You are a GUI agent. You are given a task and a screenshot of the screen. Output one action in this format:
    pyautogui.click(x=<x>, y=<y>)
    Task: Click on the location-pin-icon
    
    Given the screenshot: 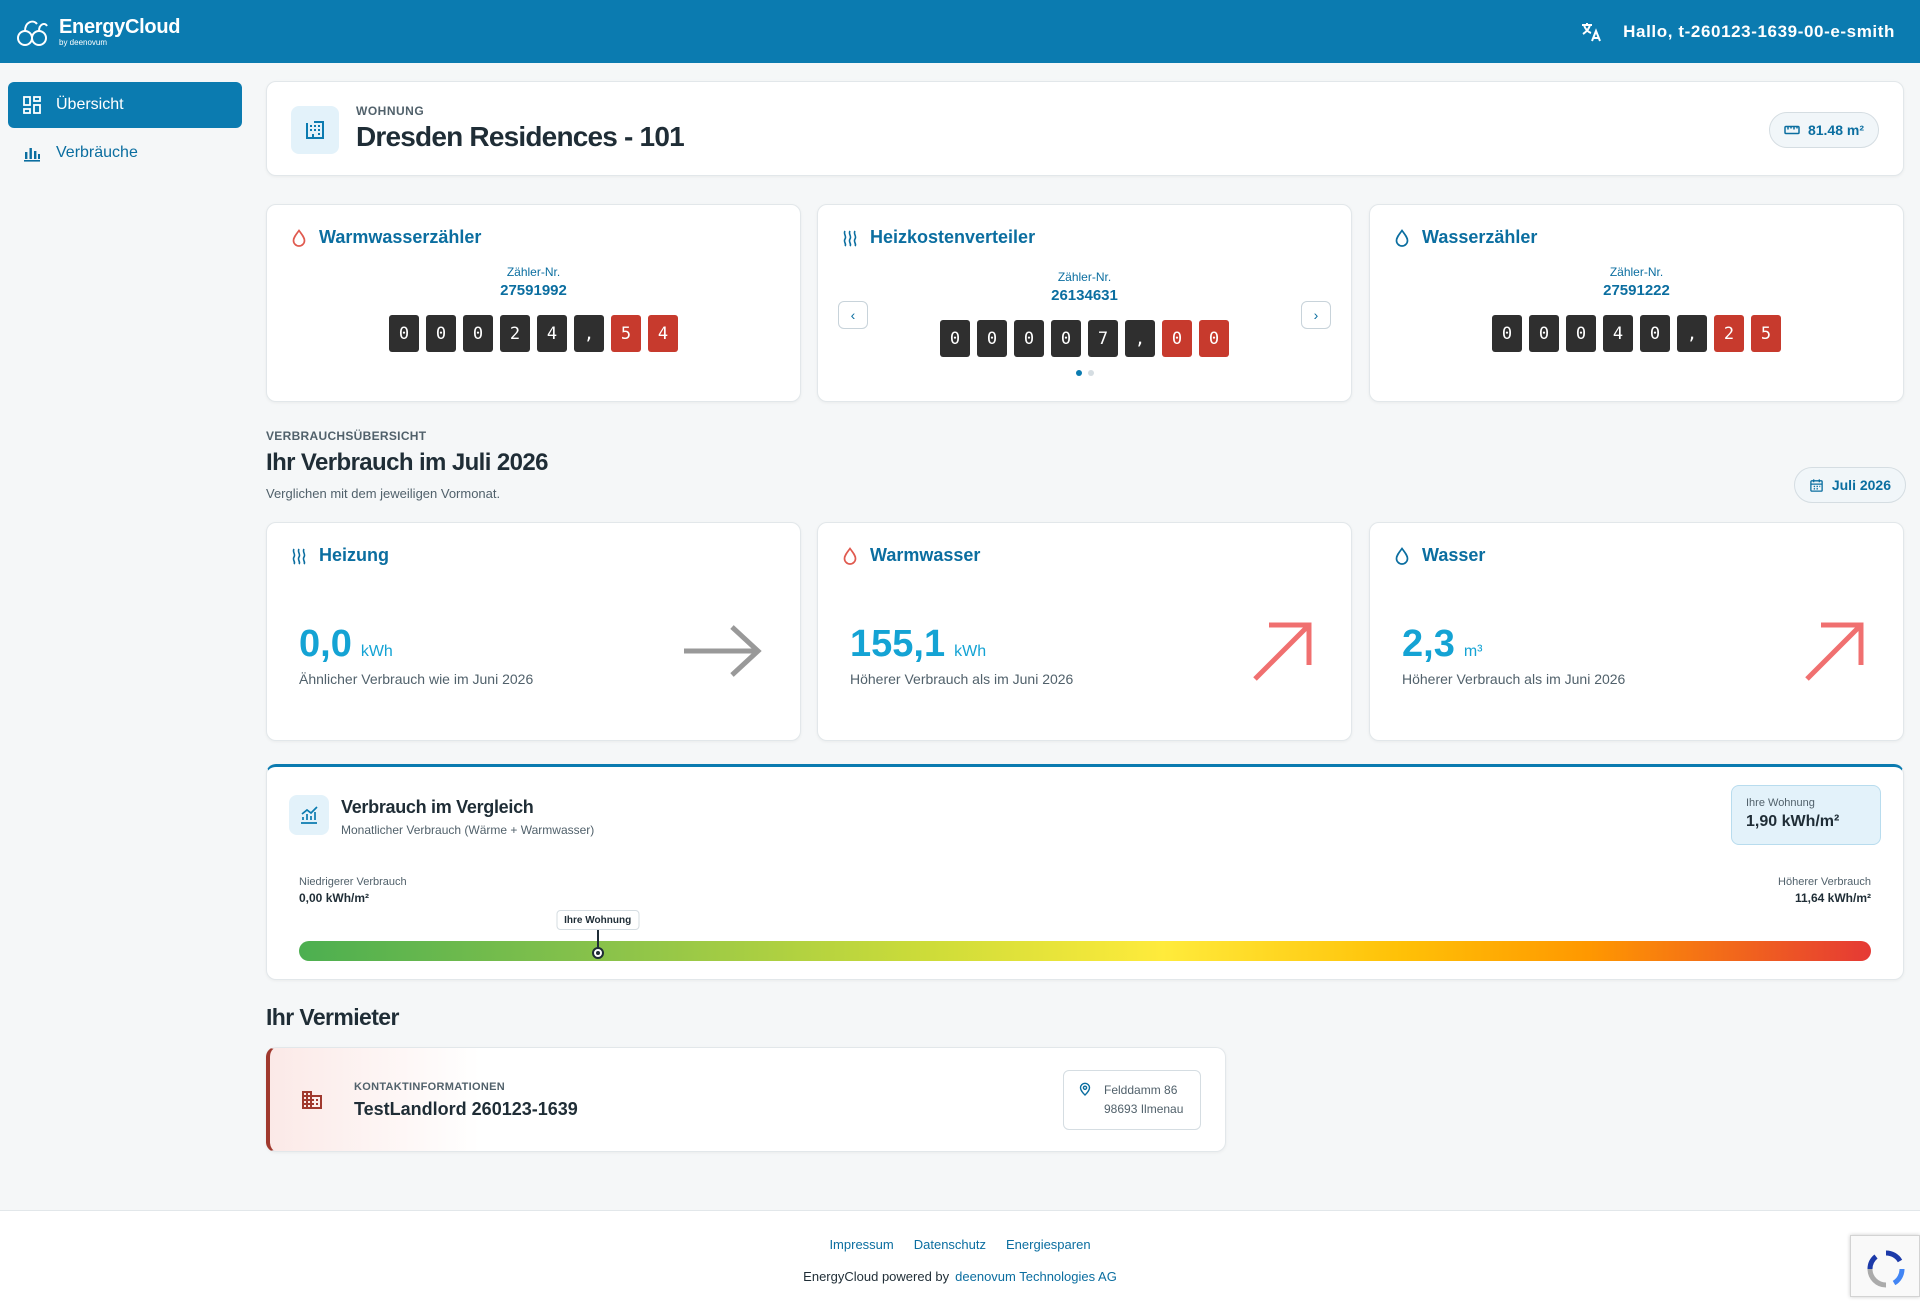 What is the action you would take?
    pyautogui.click(x=1085, y=1089)
    